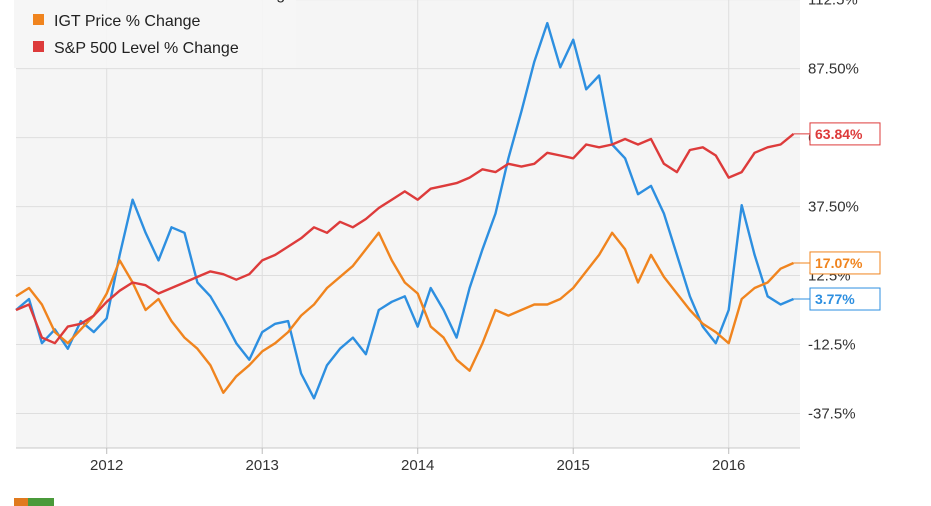 Image resolution: width=931 pixels, height=506 pixels. I want to click on legend-label: IGT Price % Change, so click(127, 21).